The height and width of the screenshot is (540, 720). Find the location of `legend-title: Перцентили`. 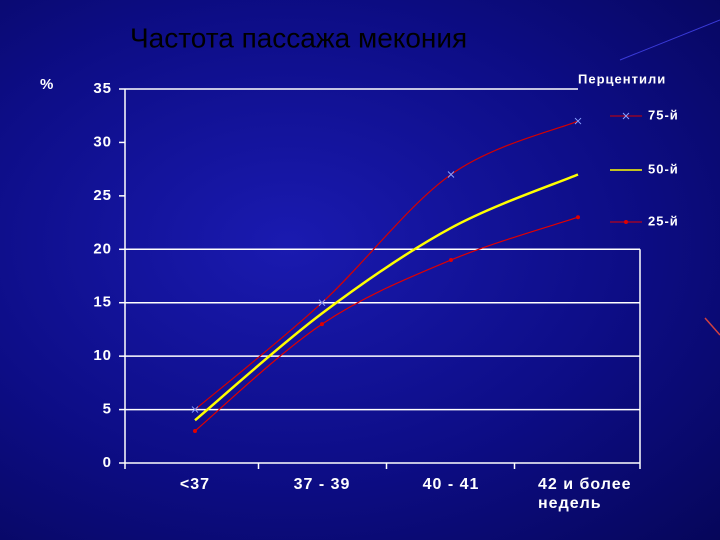

legend-title: Перцентили is located at coordinates (622, 78).